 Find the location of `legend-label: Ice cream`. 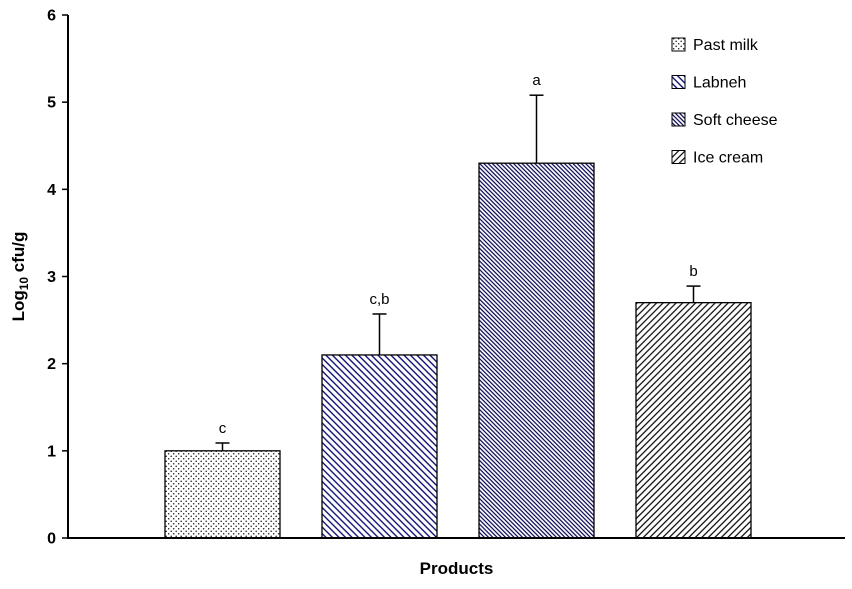

legend-label: Ice cream is located at coordinates (728, 158).